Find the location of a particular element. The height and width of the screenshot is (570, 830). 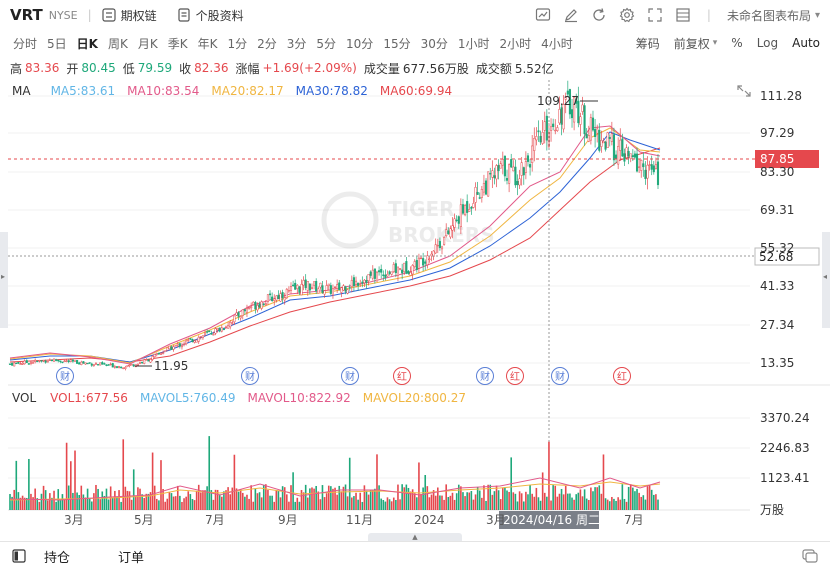

vol-label: VOL is located at coordinates (24, 398).